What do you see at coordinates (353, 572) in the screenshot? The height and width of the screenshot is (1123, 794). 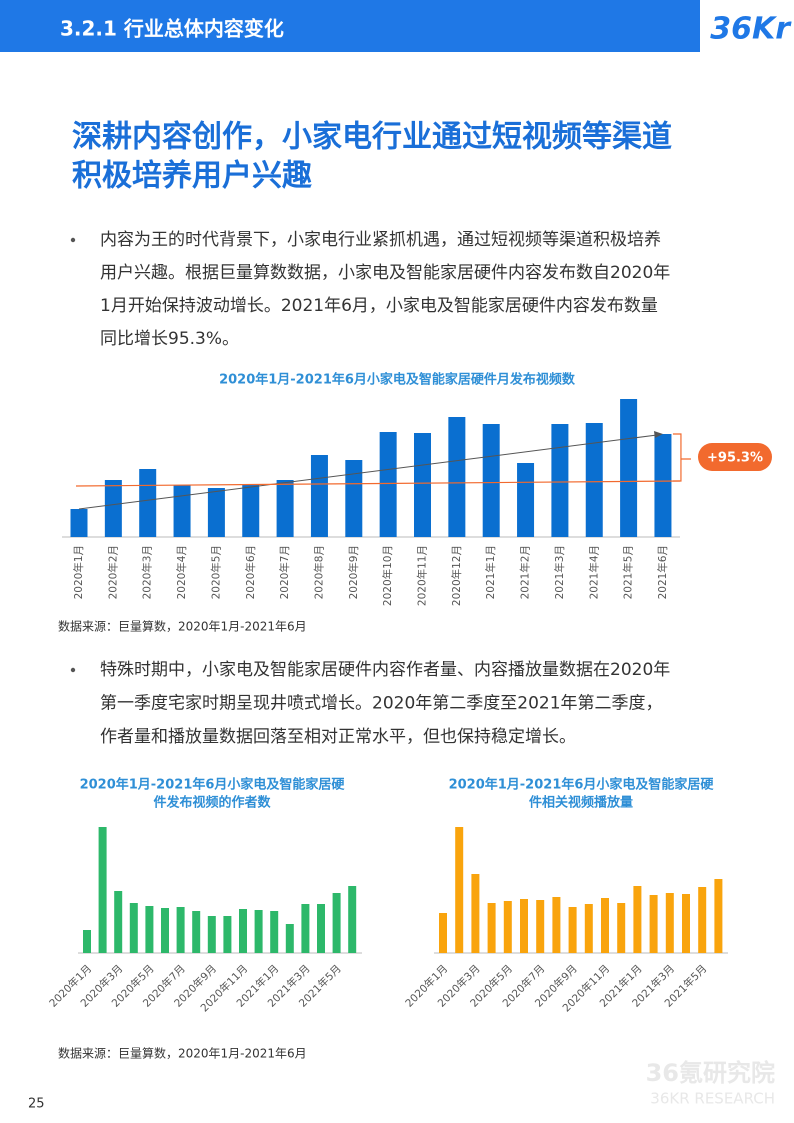 I see `x-tick-label: 2020年9月` at bounding box center [353, 572].